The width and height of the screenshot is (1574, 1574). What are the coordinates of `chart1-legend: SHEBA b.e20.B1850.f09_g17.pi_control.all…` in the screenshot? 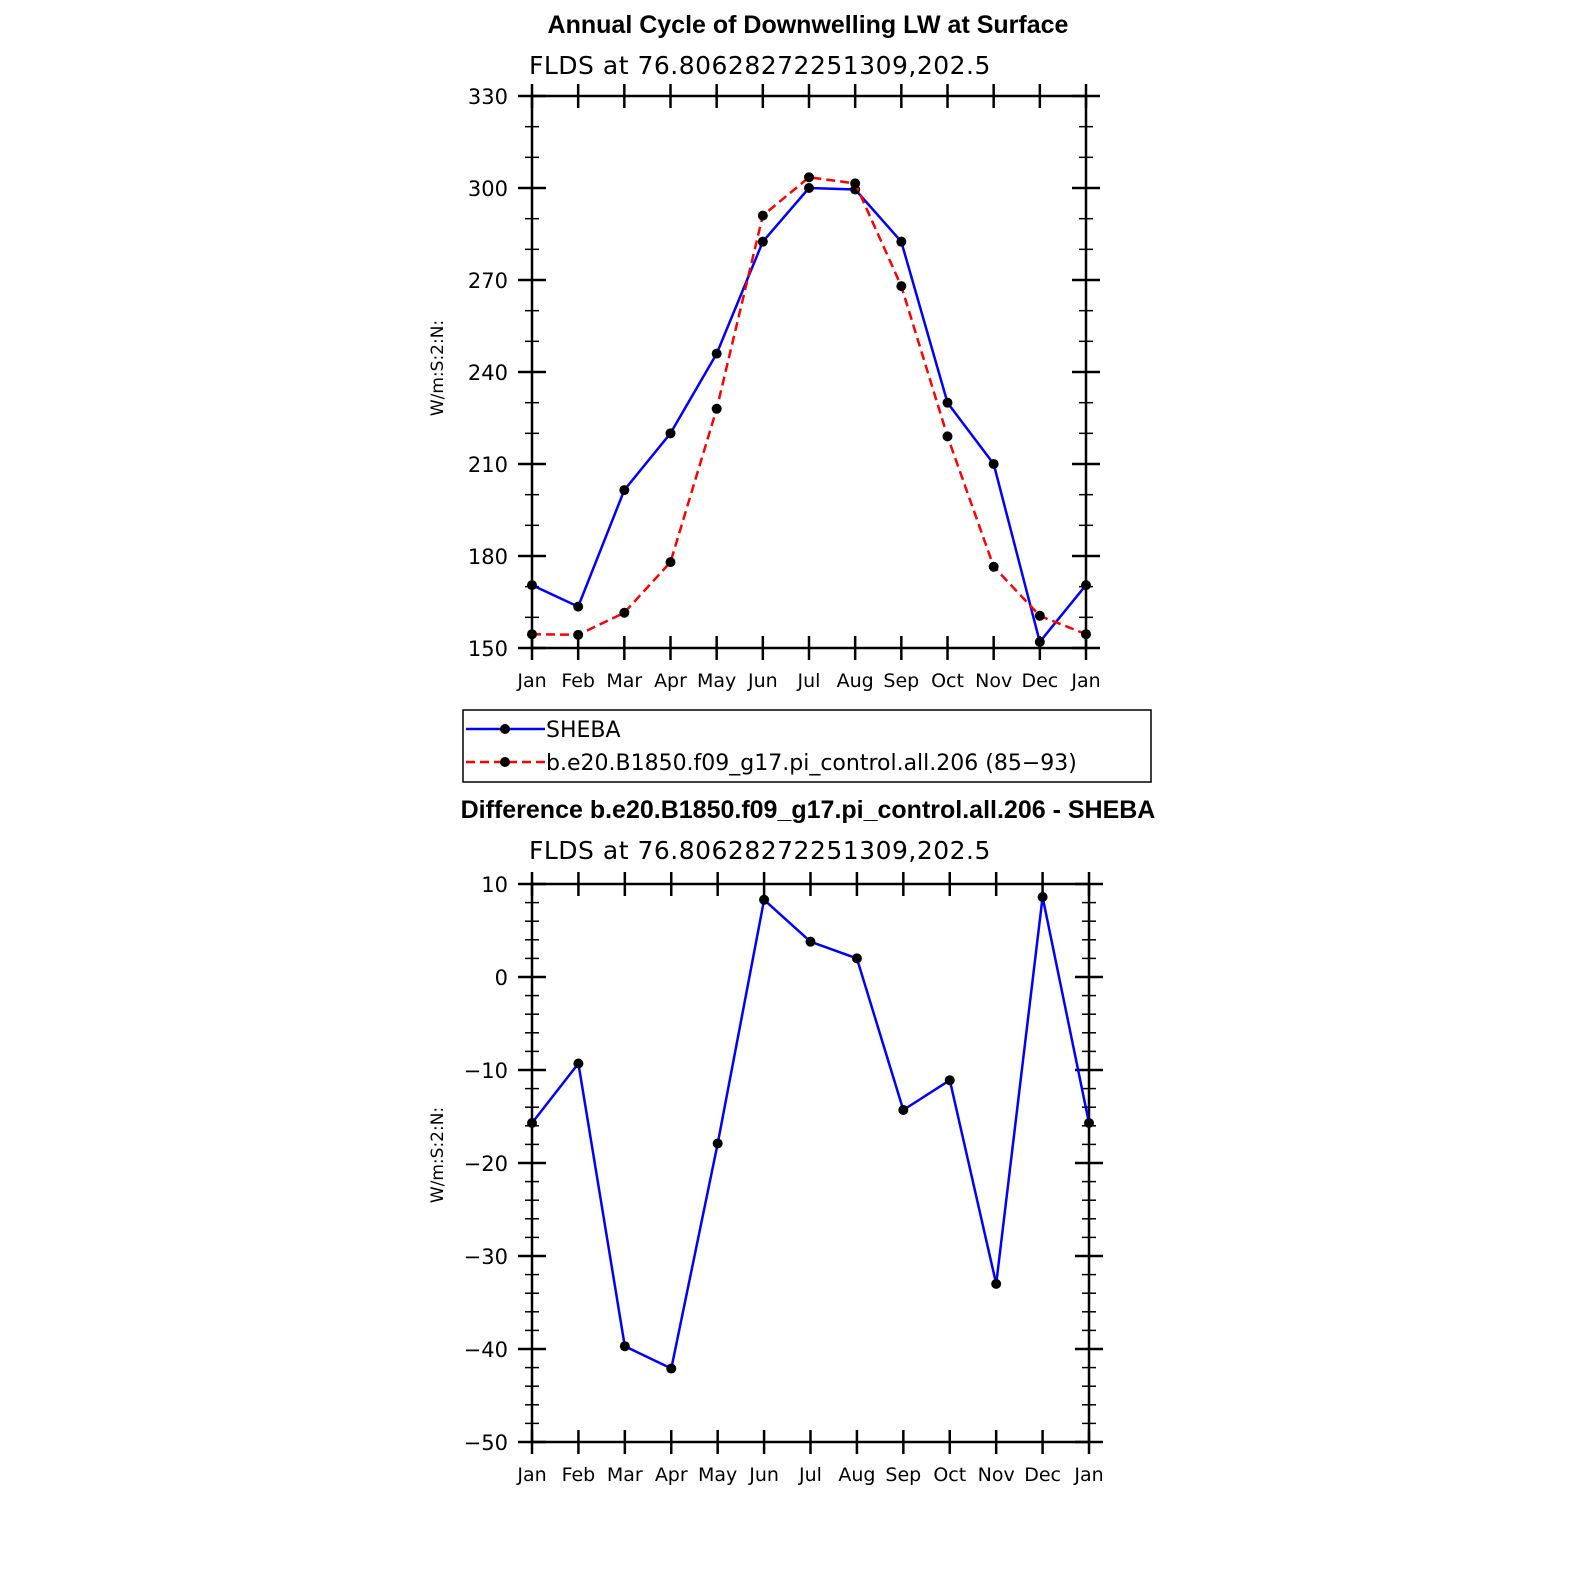 It's located at (807, 746).